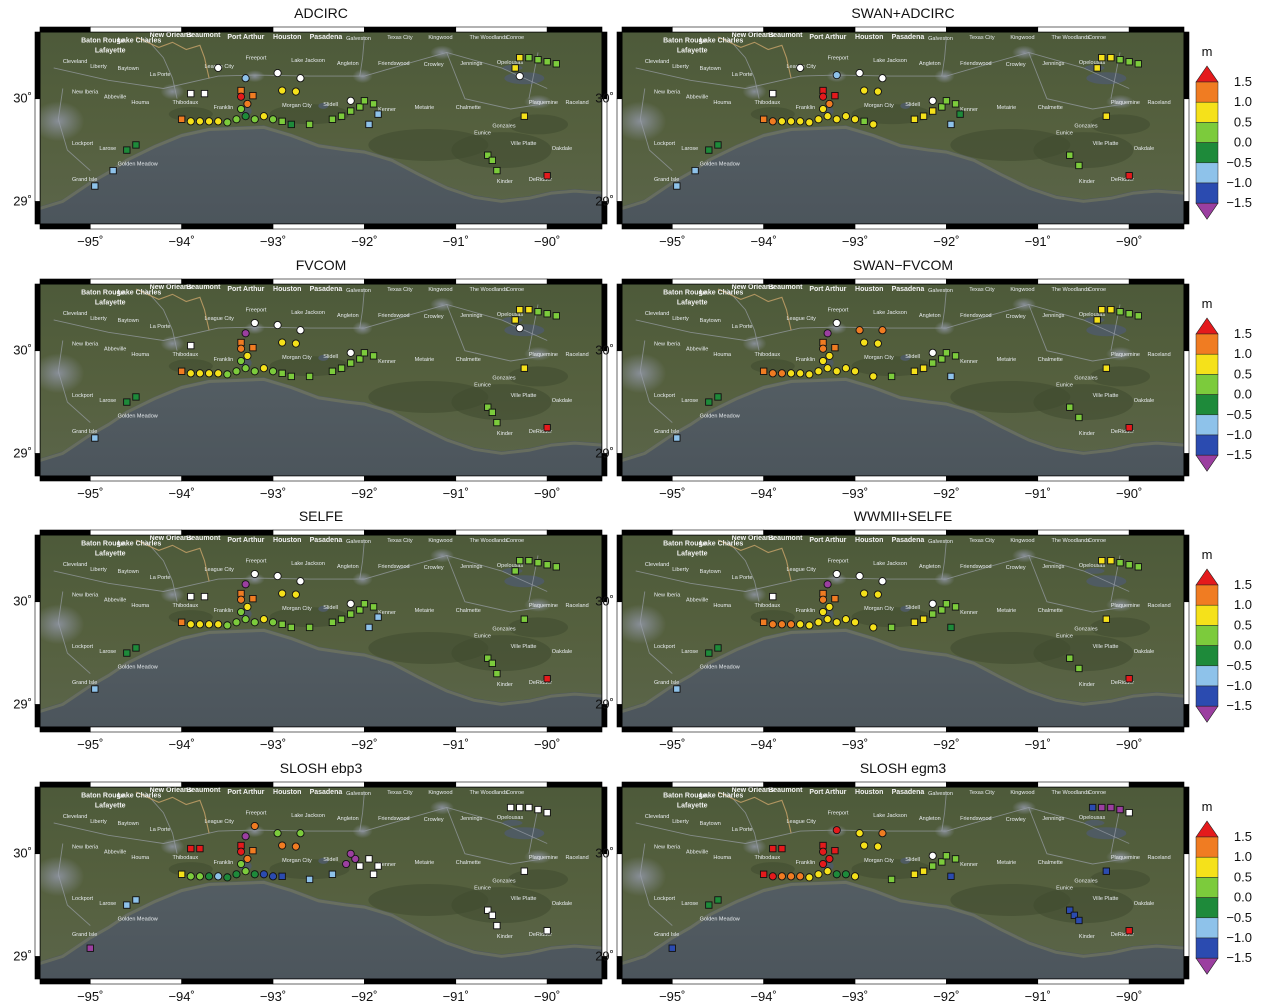 This screenshot has width=1266, height=1001. What do you see at coordinates (1129, 995) in the screenshot?
I see `lon-tick-label: −90˚` at bounding box center [1129, 995].